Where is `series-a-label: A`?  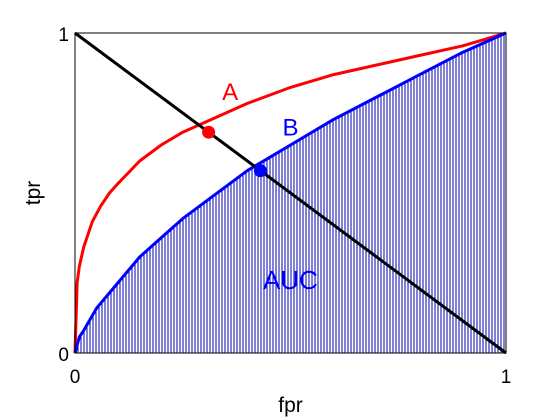 series-a-label: A is located at coordinates (230, 92).